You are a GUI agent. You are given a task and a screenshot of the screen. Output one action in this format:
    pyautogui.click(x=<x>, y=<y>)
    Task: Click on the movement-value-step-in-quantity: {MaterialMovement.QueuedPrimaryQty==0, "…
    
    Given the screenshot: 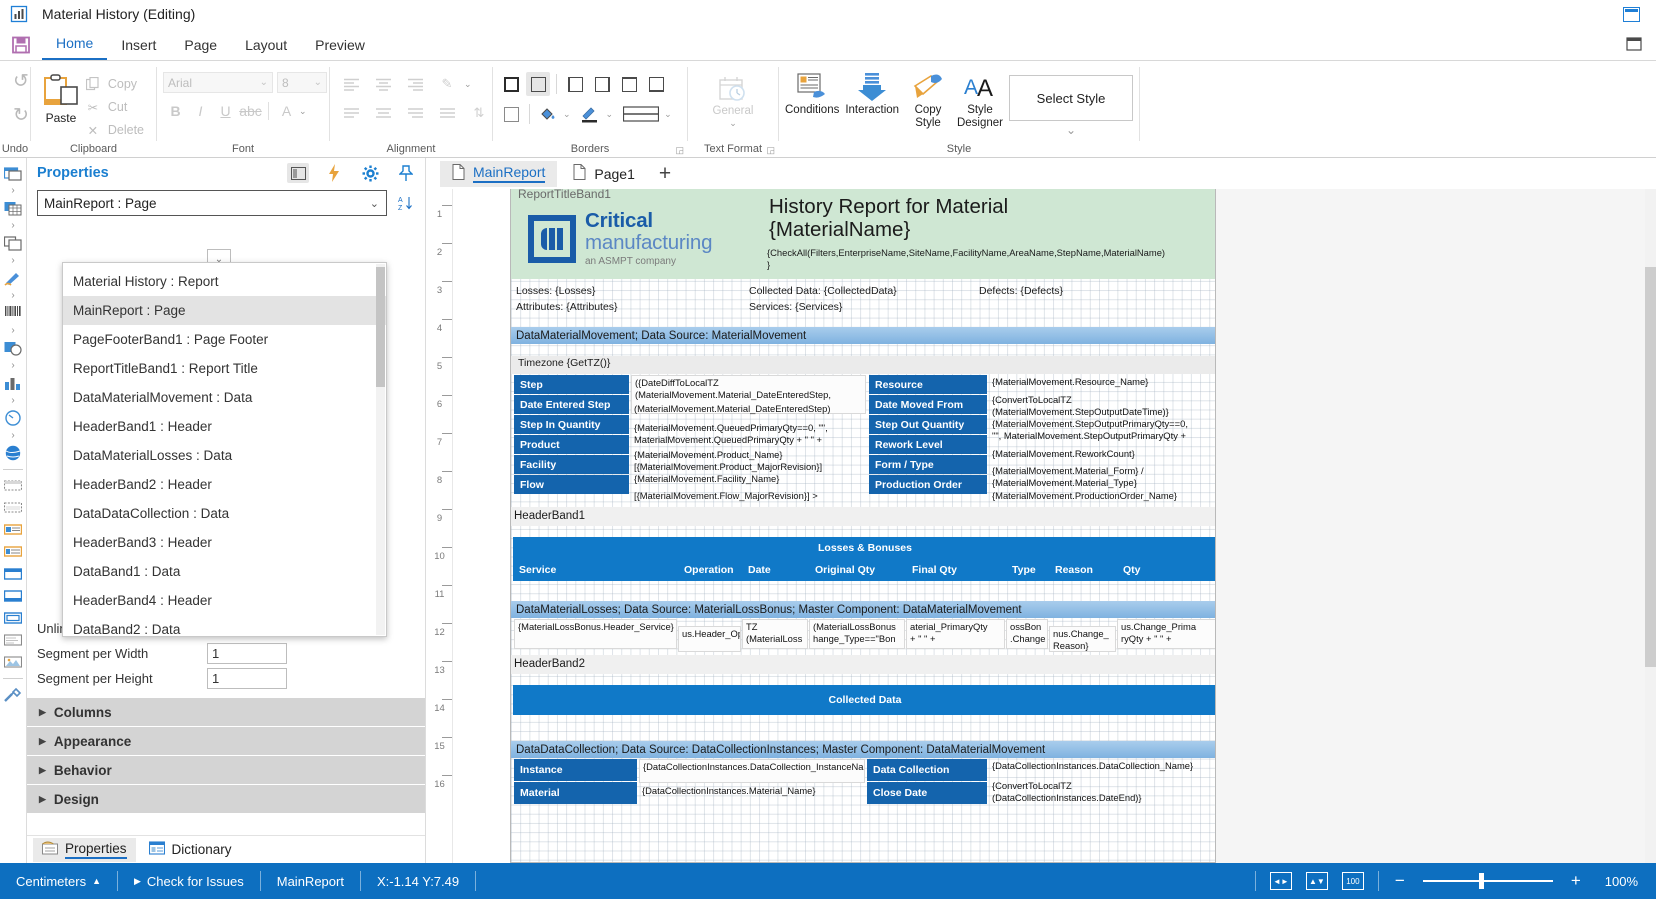 What is the action you would take?
    pyautogui.click(x=731, y=433)
    